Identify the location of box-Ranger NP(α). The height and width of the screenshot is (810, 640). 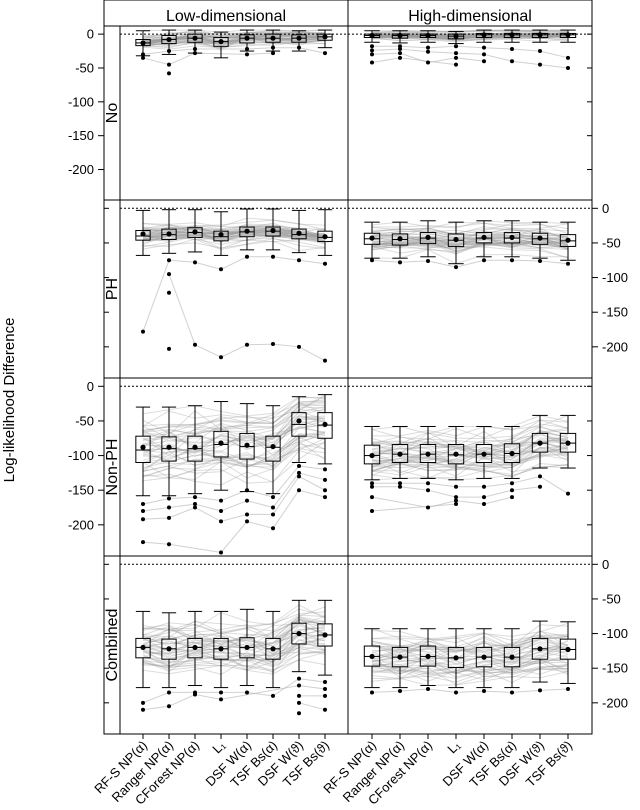
(400, 243).